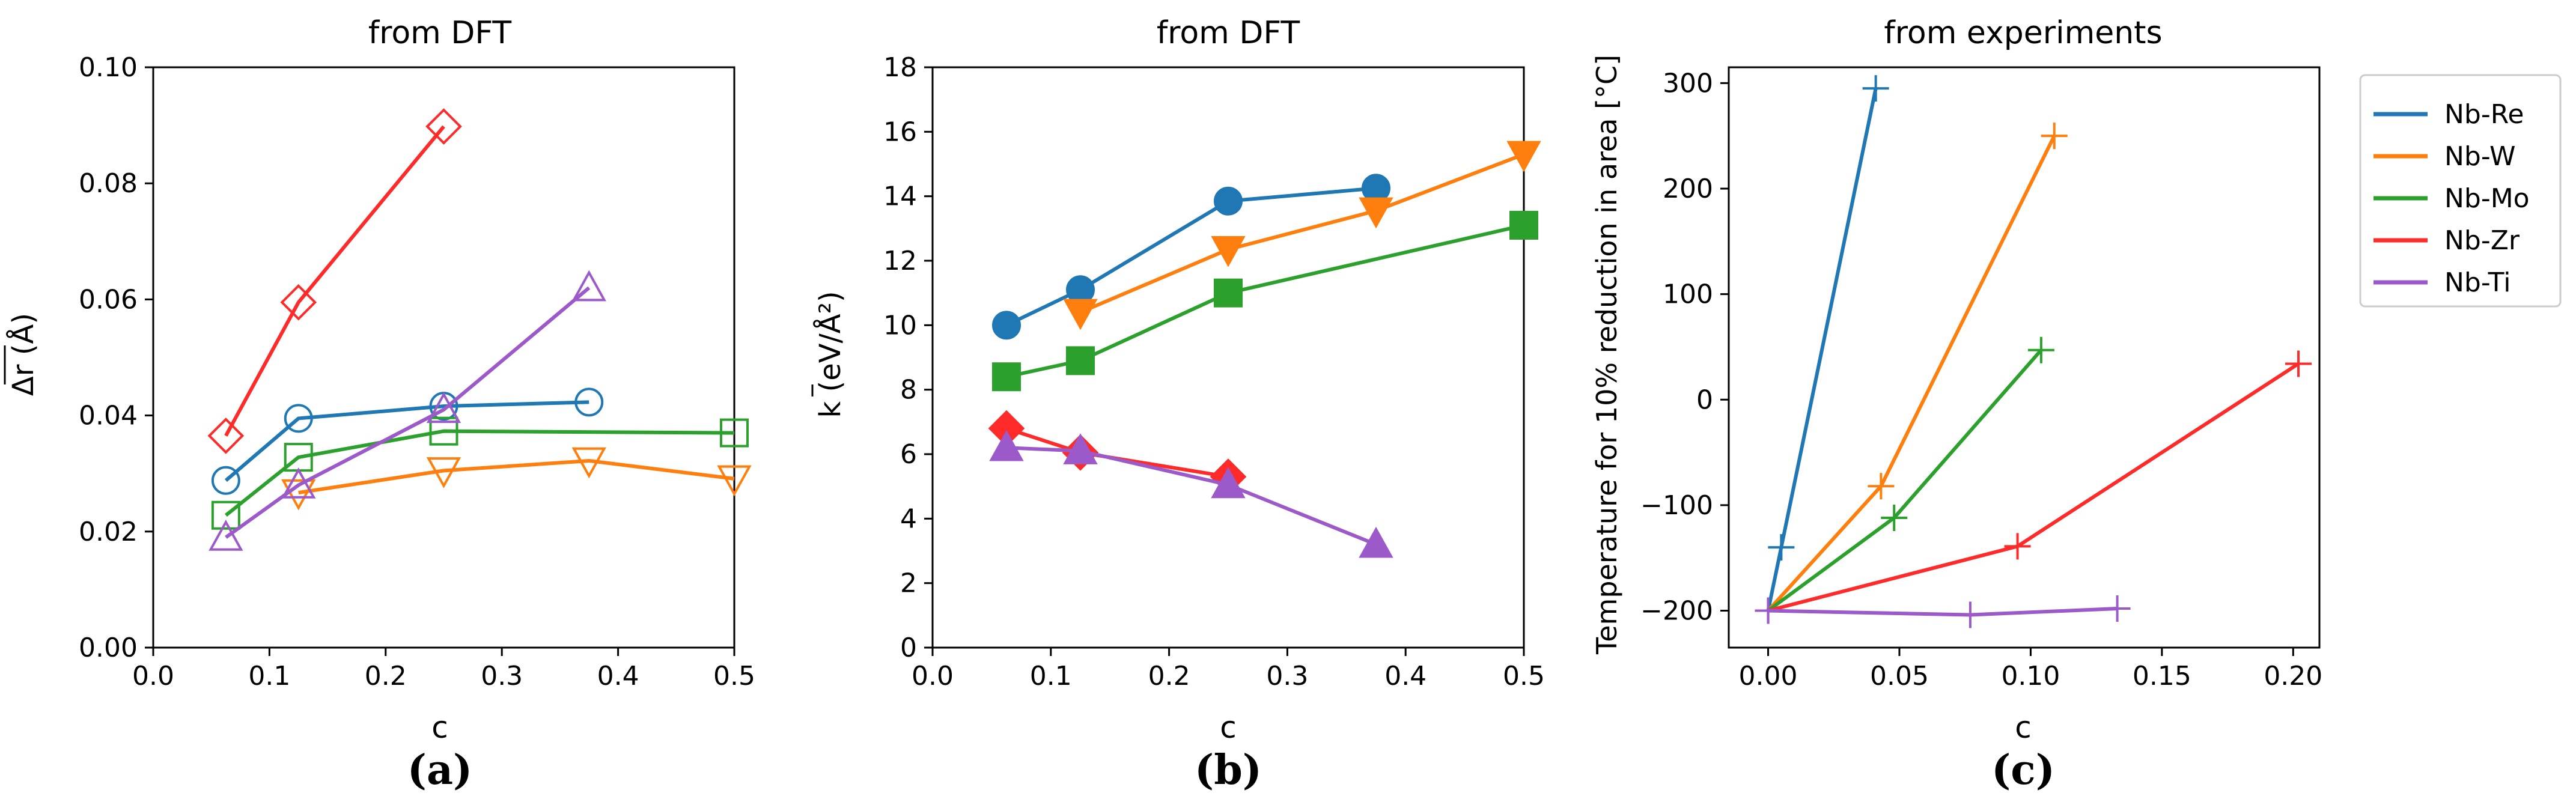 The image size is (2576, 808). I want to click on legend-label-nb-mo: Nb-Mo, so click(2487, 198).